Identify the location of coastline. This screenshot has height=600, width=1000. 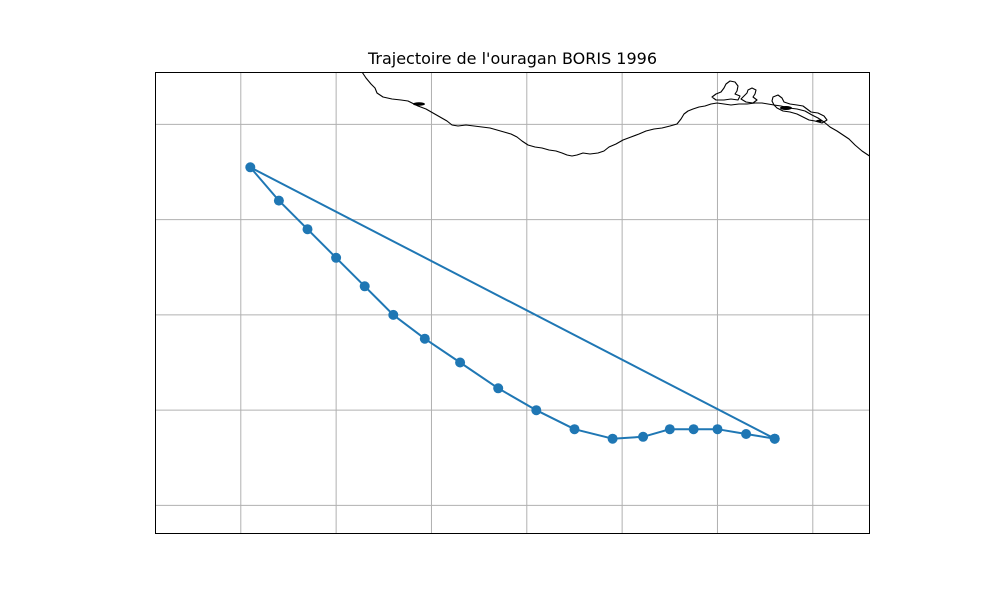
(615, 114).